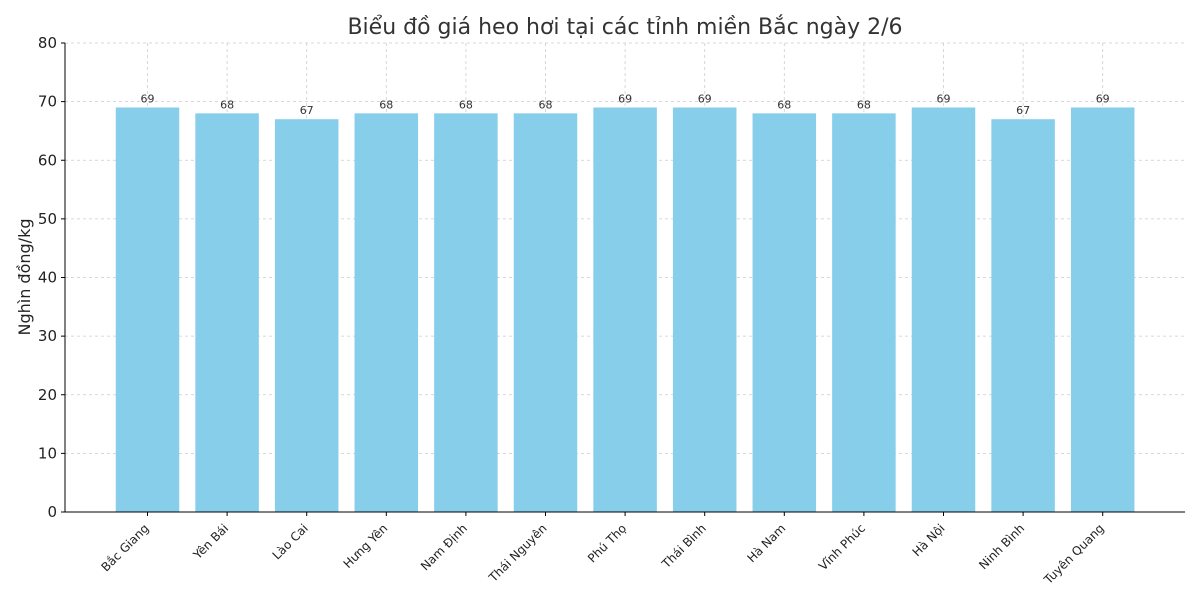 The width and height of the screenshot is (1200, 600). Describe the element at coordinates (607, 543) in the screenshot. I see `x-tick-label: Phú Thọ` at that location.